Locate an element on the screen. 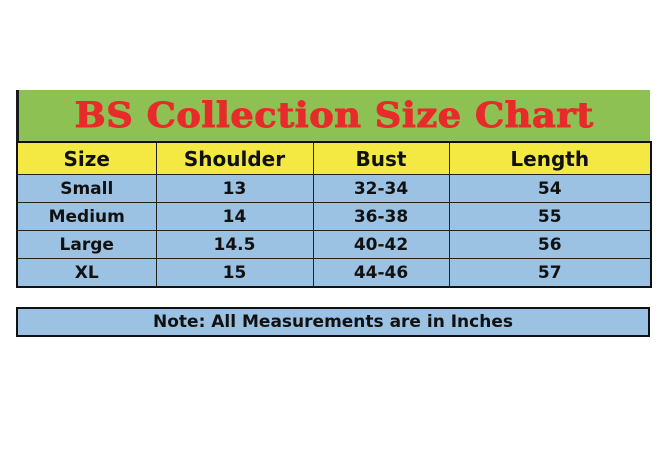 This screenshot has width=670, height=452. cell-size: Small is located at coordinates (86, 188).